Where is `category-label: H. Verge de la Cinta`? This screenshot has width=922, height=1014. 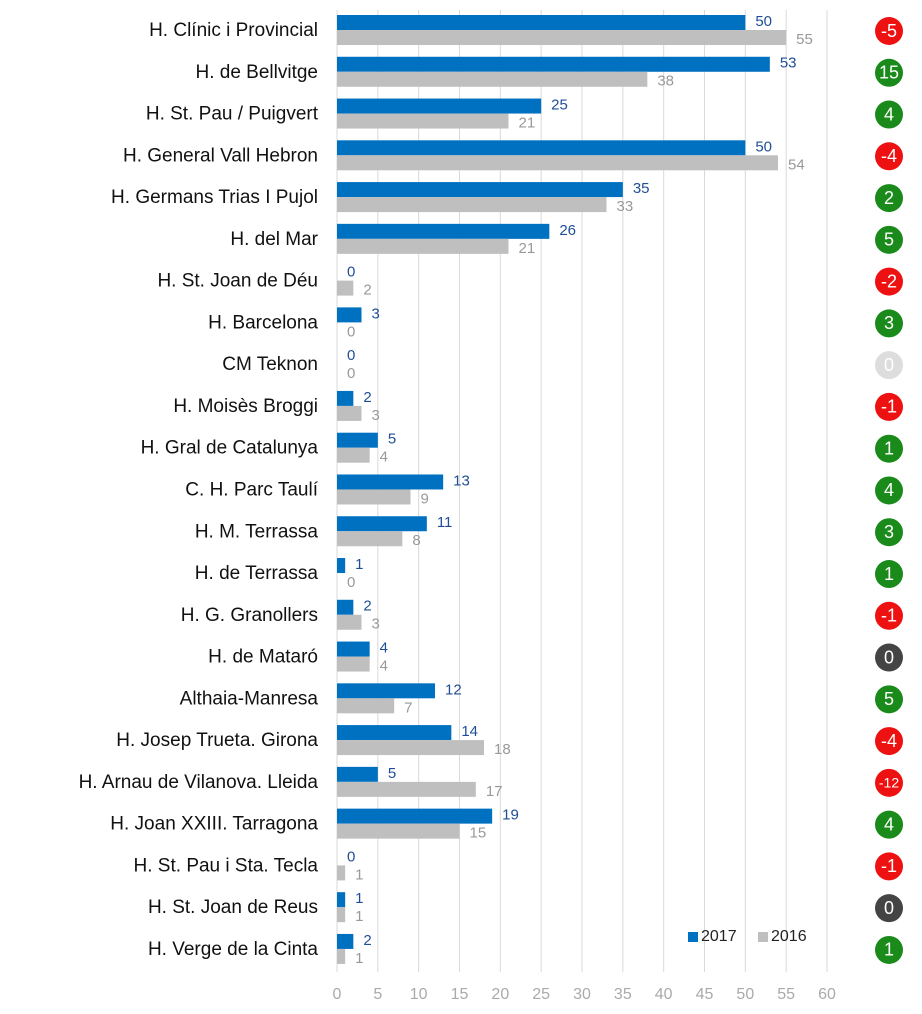
category-label: H. Verge de la Cinta is located at coordinates (233, 949).